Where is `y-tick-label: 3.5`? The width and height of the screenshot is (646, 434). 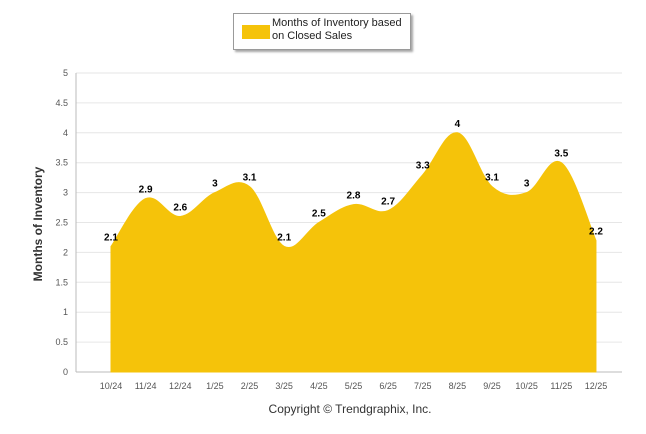
y-tick-label: 3.5 is located at coordinates (61, 163).